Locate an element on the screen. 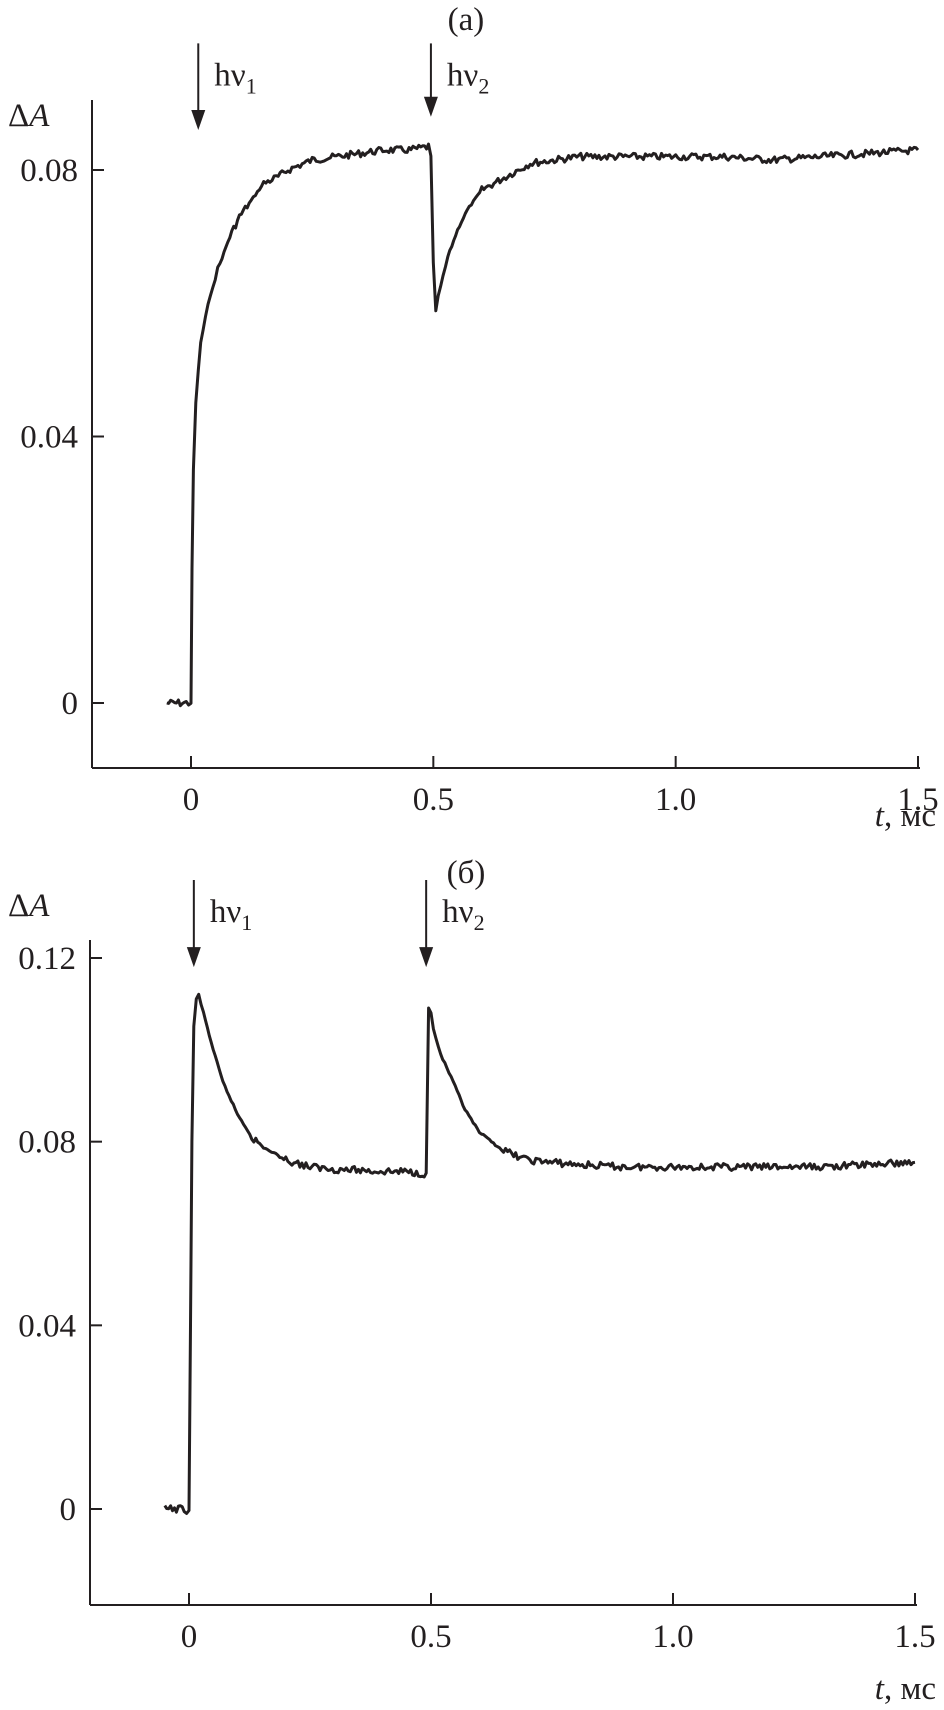 The height and width of the screenshot is (1710, 944). panel-label: (б) is located at coordinates (466, 873).